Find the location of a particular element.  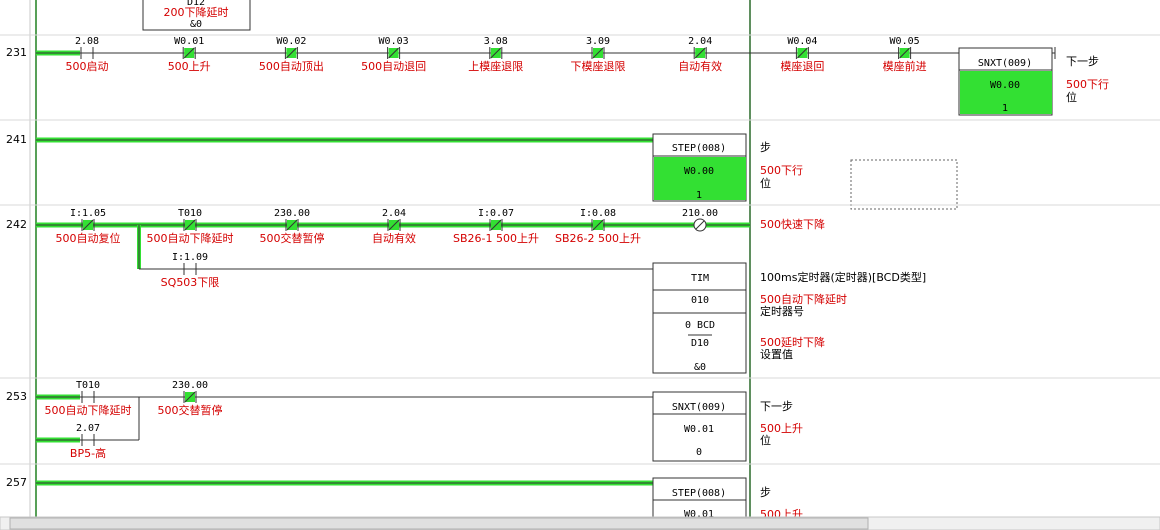

contact-address: 3.08 is located at coordinates (496, 41).